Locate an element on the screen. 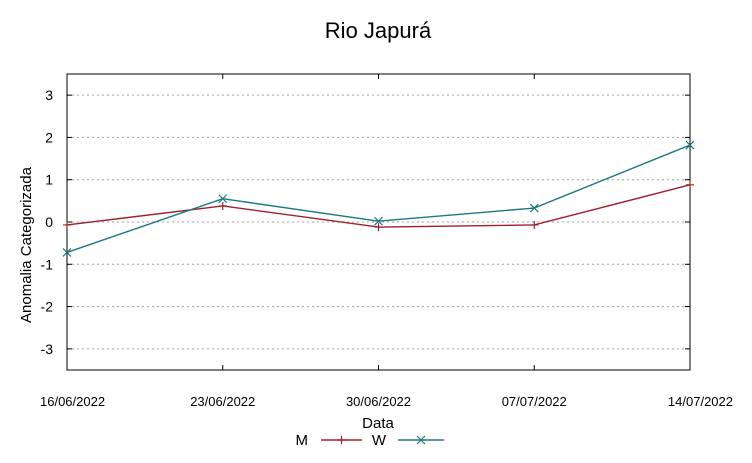  x-tick-label: 07/07/2022 is located at coordinates (534, 401).